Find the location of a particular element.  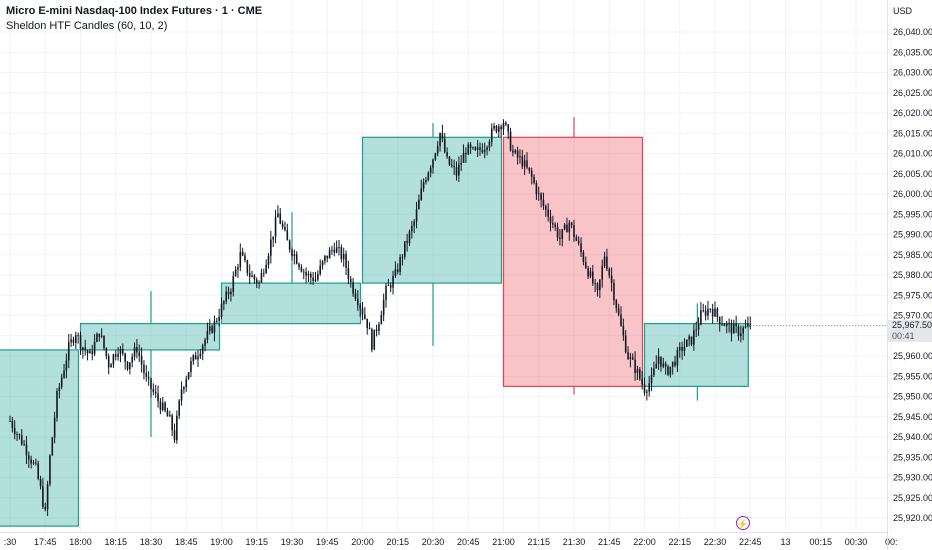

currency-label: USD is located at coordinates (903, 11).